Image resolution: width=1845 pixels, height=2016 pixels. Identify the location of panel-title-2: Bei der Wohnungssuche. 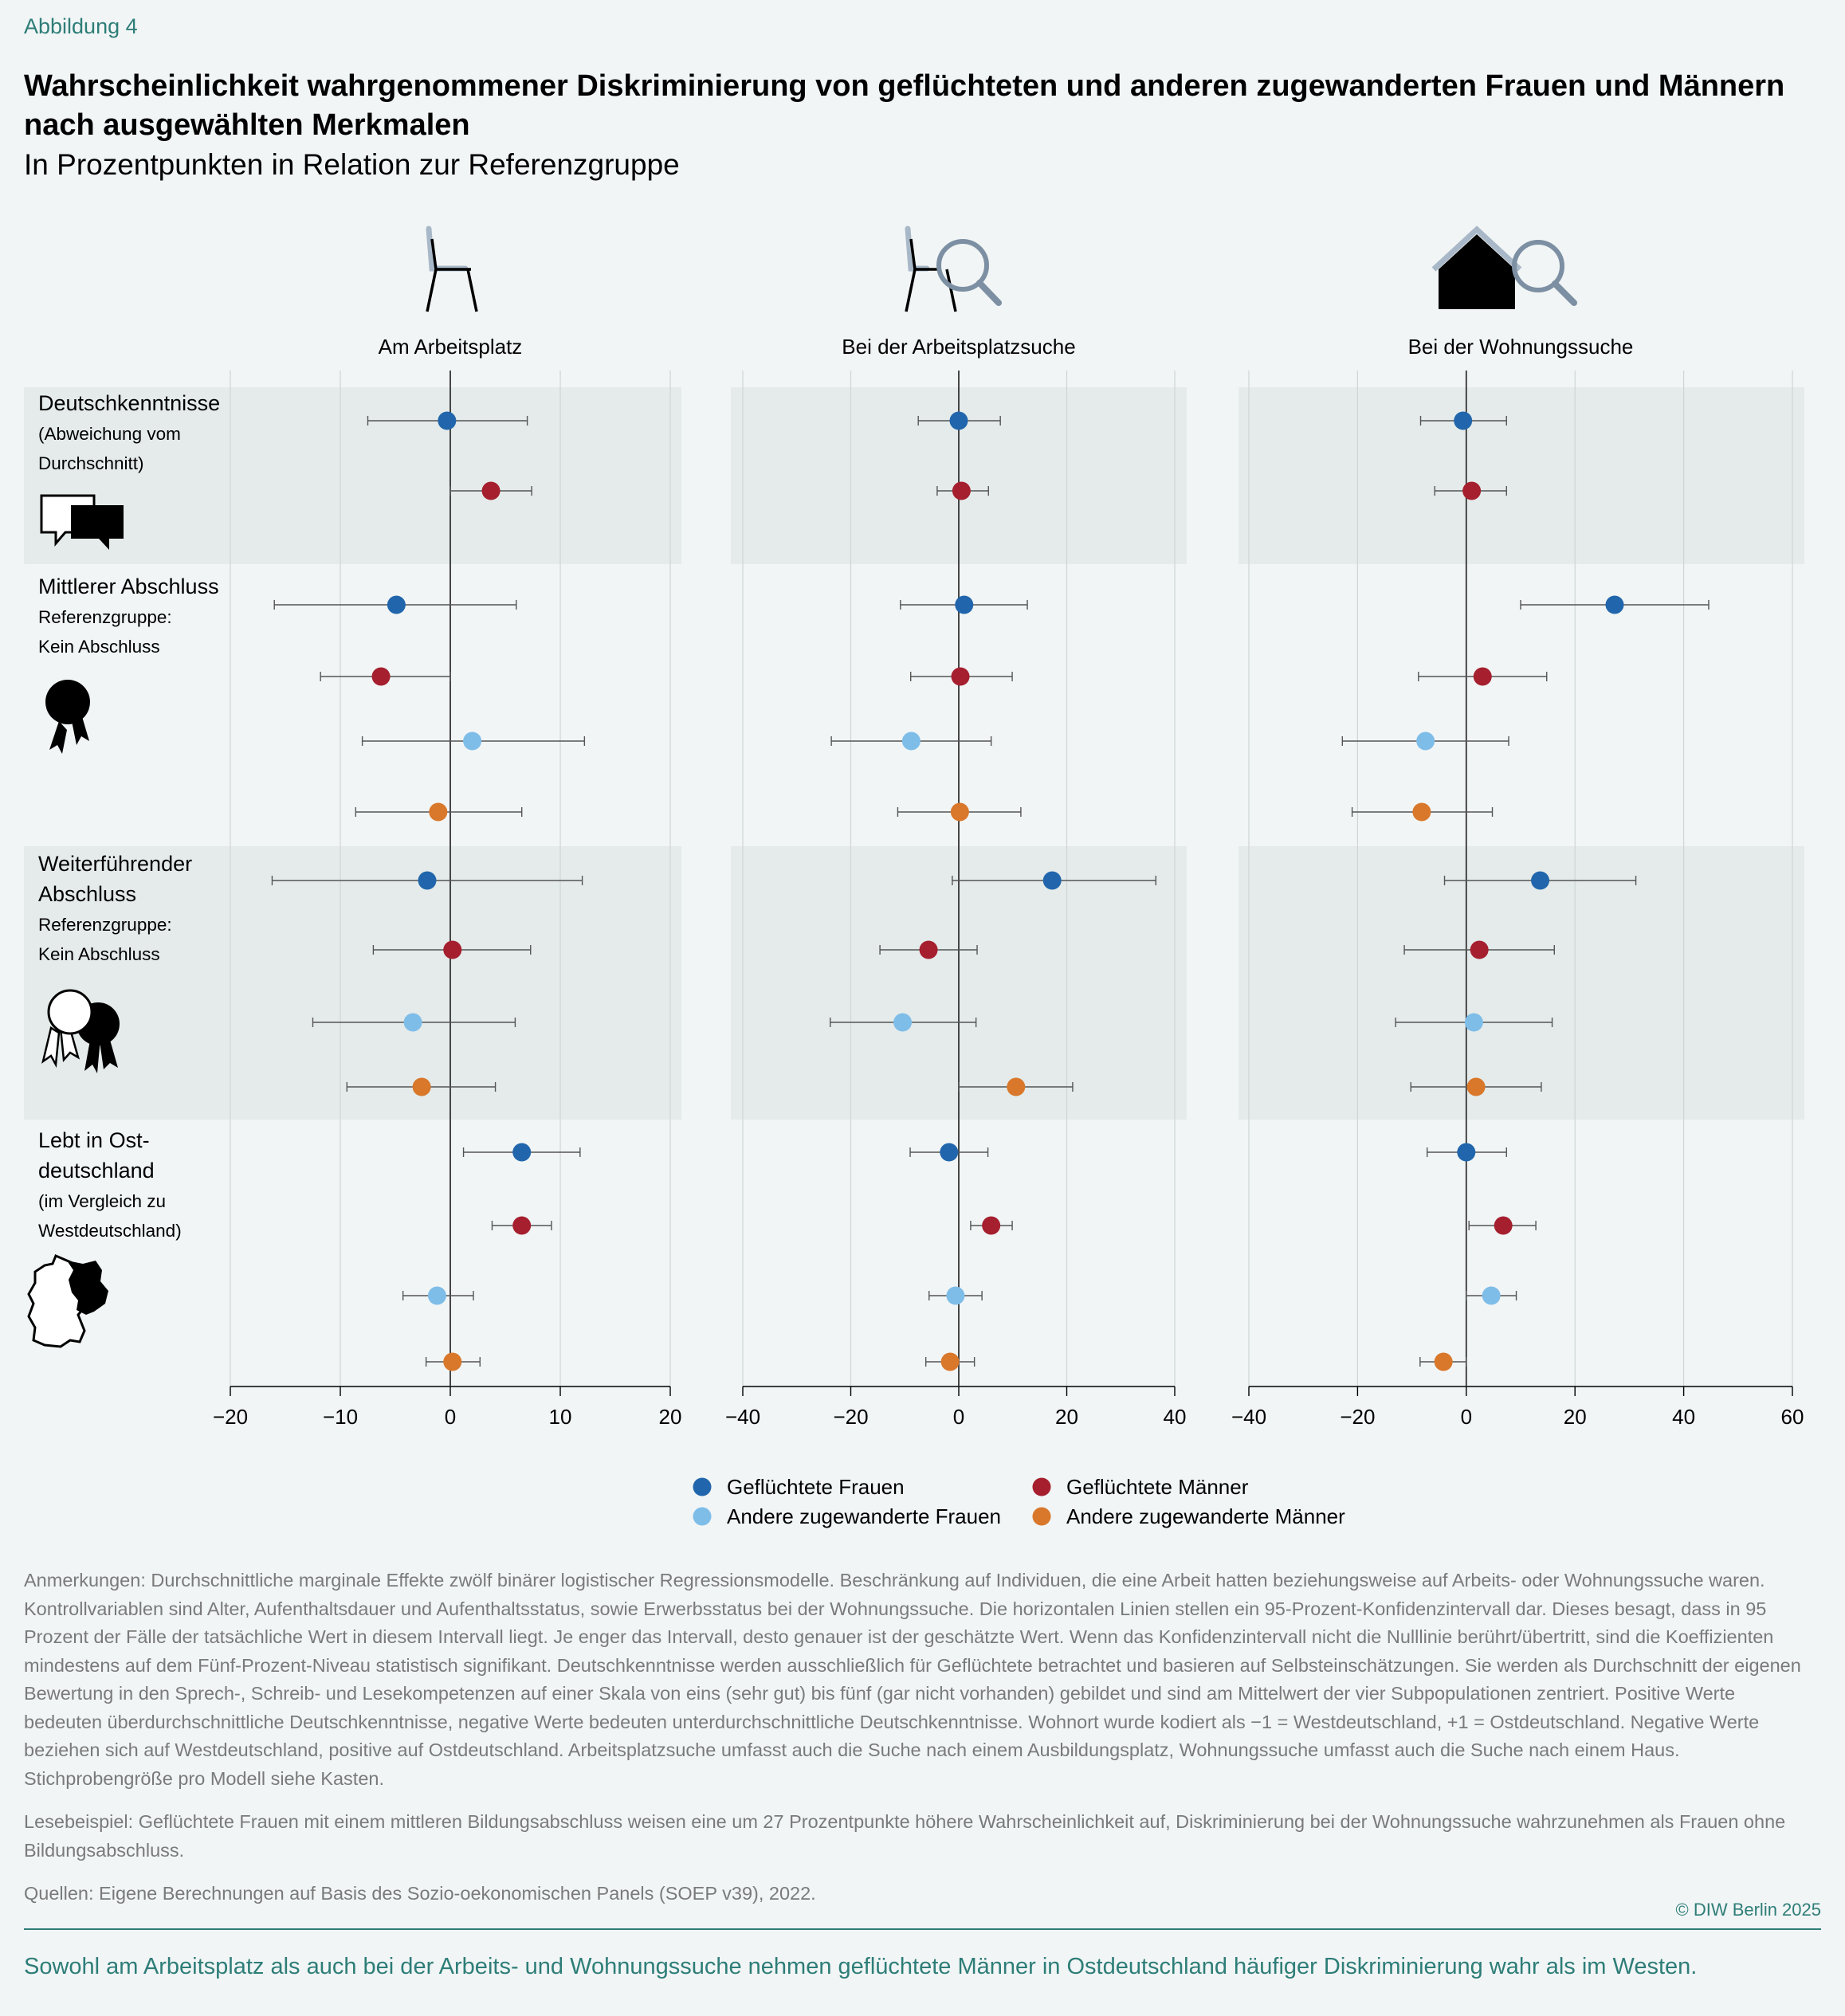
(1521, 347).